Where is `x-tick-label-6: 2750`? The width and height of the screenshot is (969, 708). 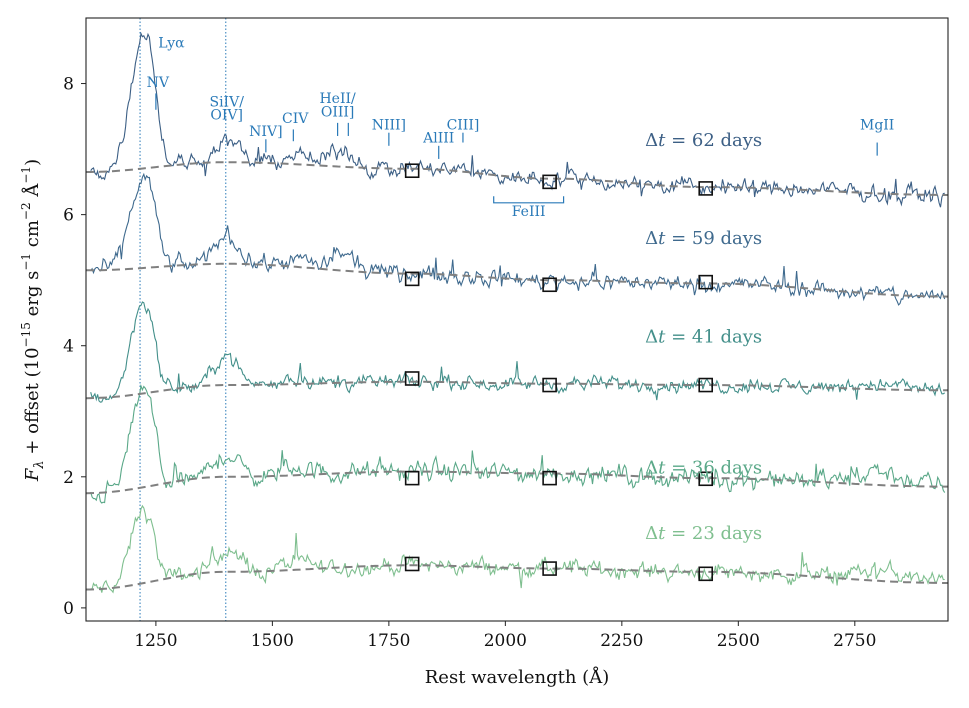
x-tick-label-6: 2750 is located at coordinates (854, 641).